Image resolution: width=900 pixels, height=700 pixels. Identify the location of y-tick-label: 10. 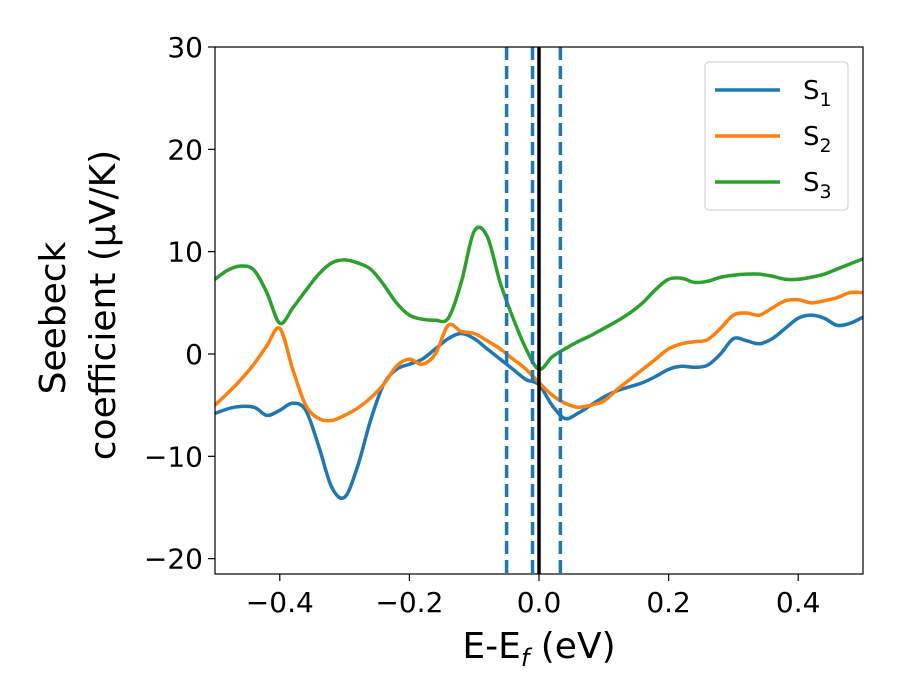
(185, 252).